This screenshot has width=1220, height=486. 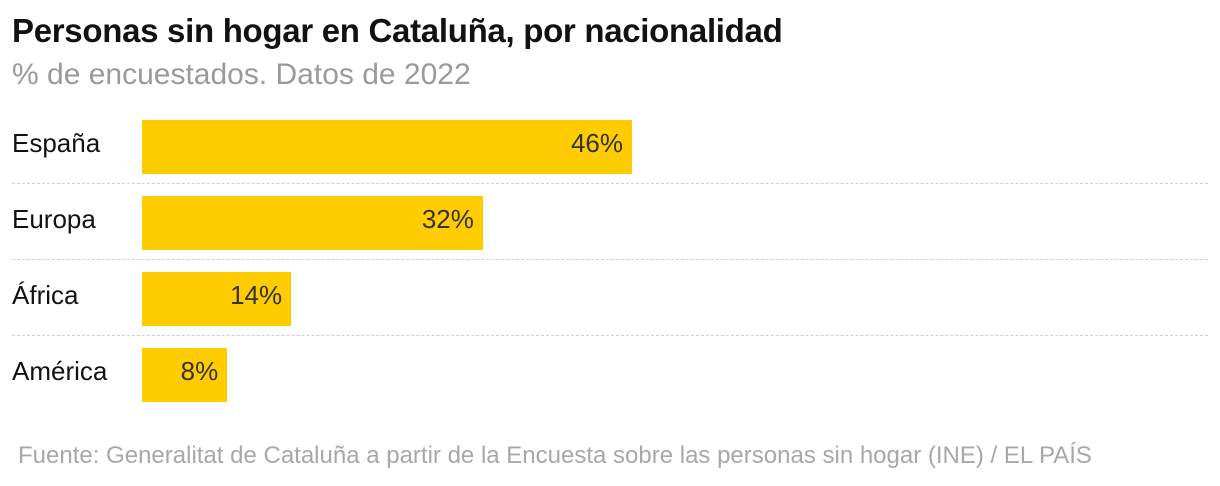 What do you see at coordinates (241, 74) in the screenshot?
I see `chart-subtitle: % de encuestados. Datos de 2022` at bounding box center [241, 74].